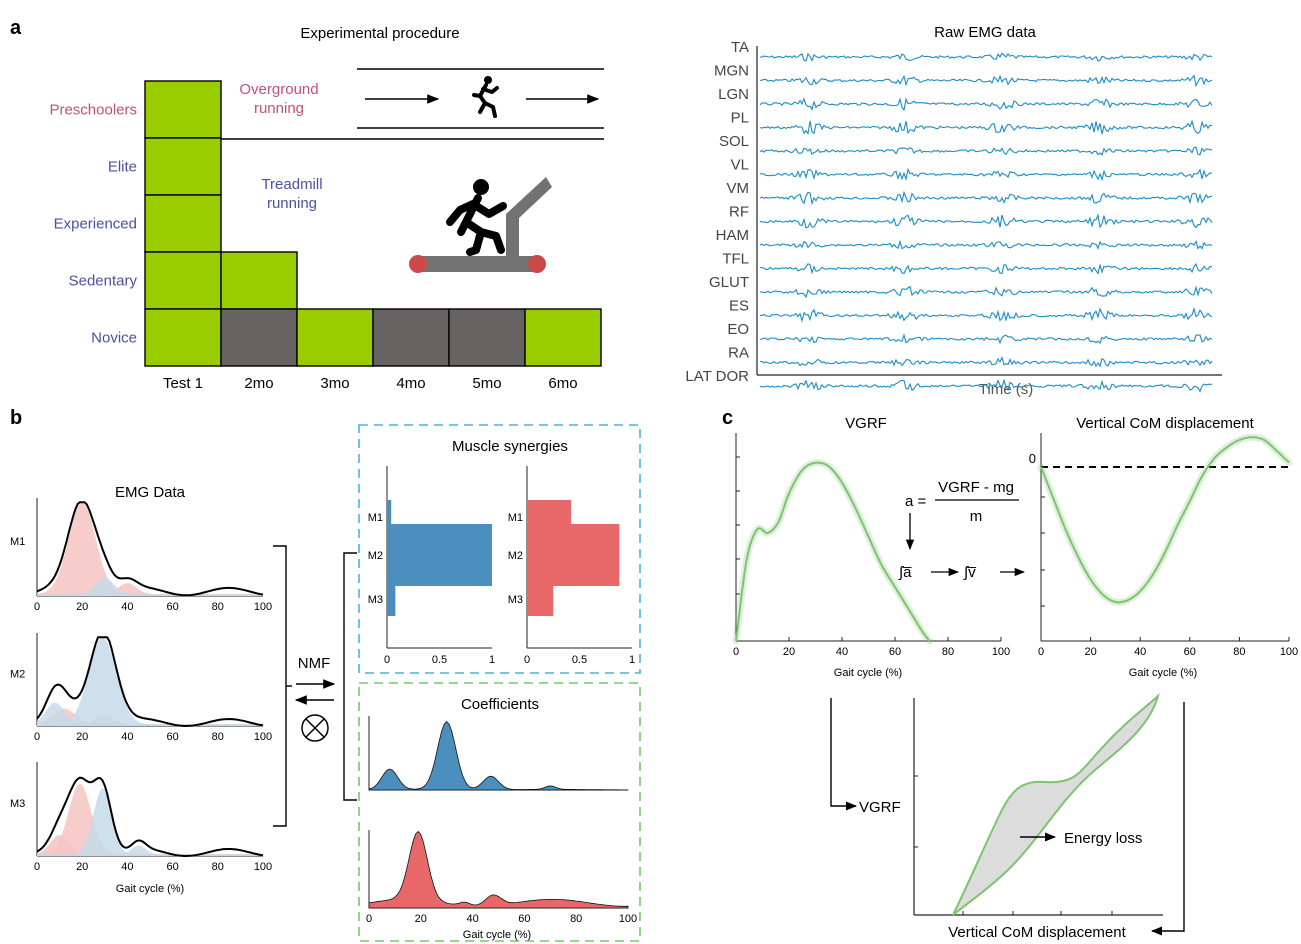 This screenshot has width=1301, height=944. Describe the element at coordinates (1140, 652) in the screenshot. I see `x-tick-label: 40` at that location.